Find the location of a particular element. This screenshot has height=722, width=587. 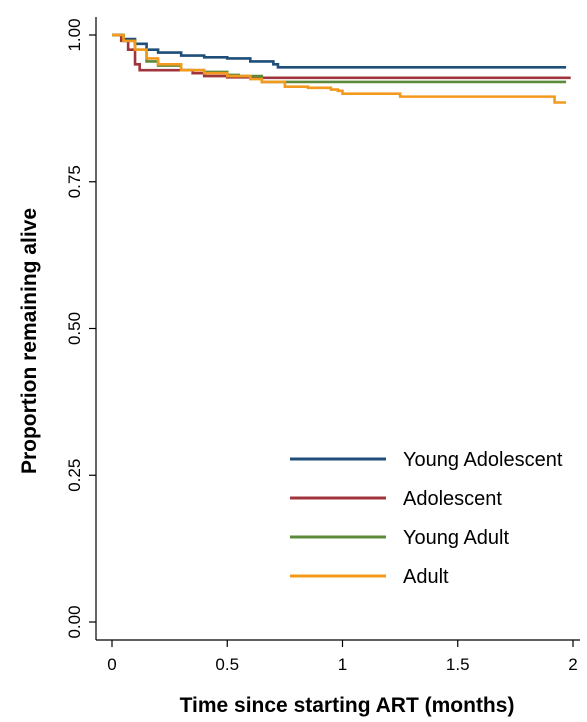

legend-label-adult: Adult is located at coordinates (426, 577).